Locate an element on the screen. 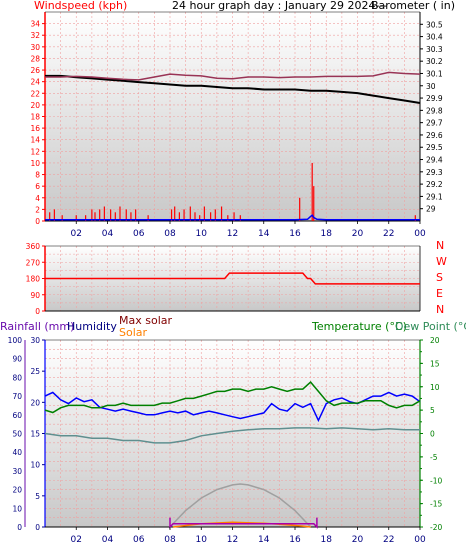 This screenshot has height=555, width=466. direction-tick-label: 180 is located at coordinates (33, 279).